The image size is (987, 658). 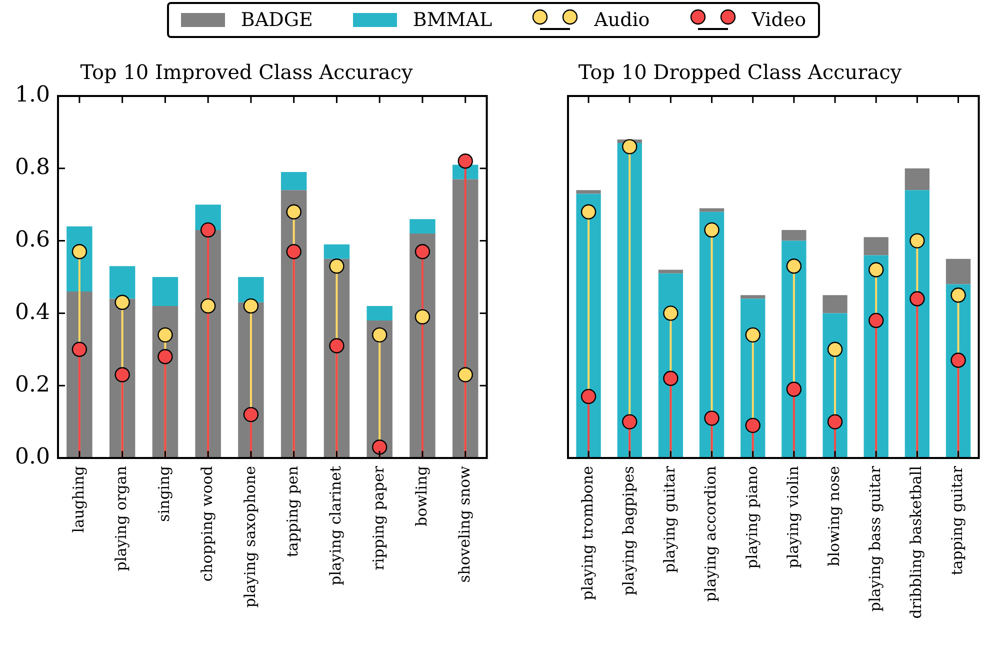 I want to click on x-tick-label: tapping guitar, so click(x=957, y=520).